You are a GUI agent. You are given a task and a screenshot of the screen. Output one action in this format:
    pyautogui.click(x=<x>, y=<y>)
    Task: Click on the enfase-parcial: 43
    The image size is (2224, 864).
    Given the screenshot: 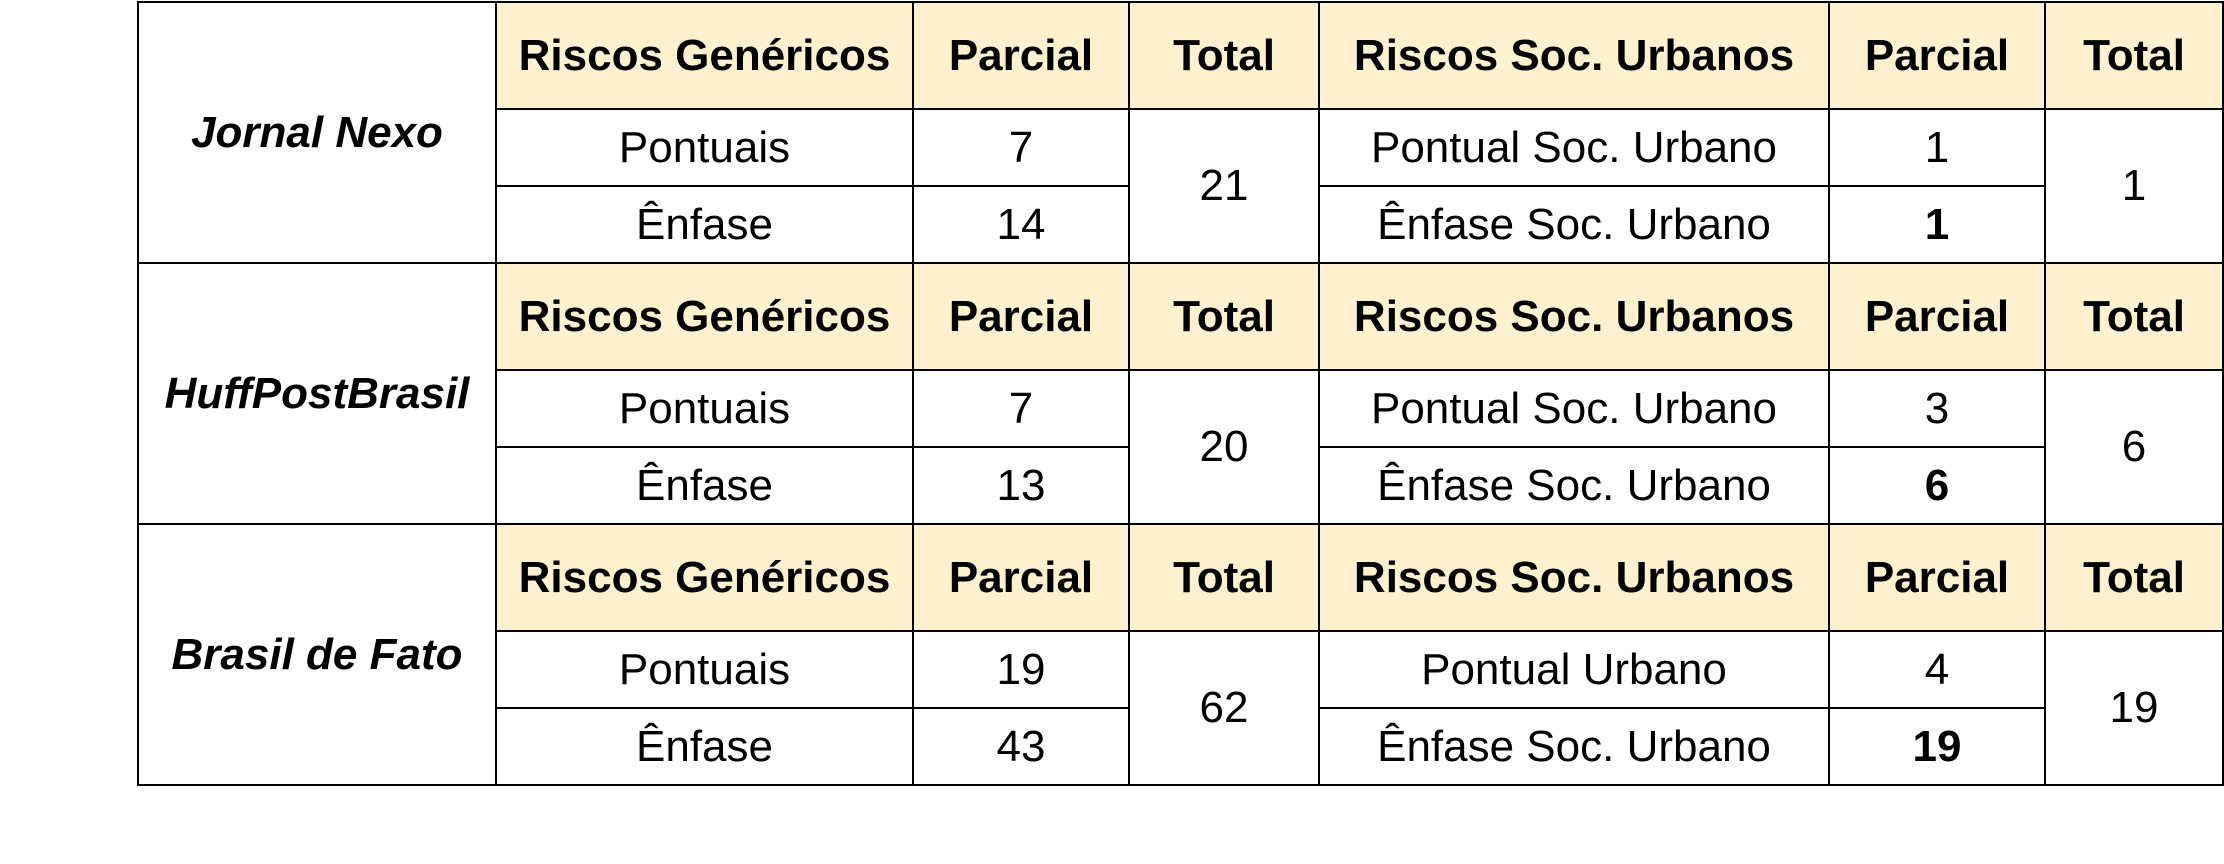 What is the action you would take?
    pyautogui.click(x=1021, y=746)
    